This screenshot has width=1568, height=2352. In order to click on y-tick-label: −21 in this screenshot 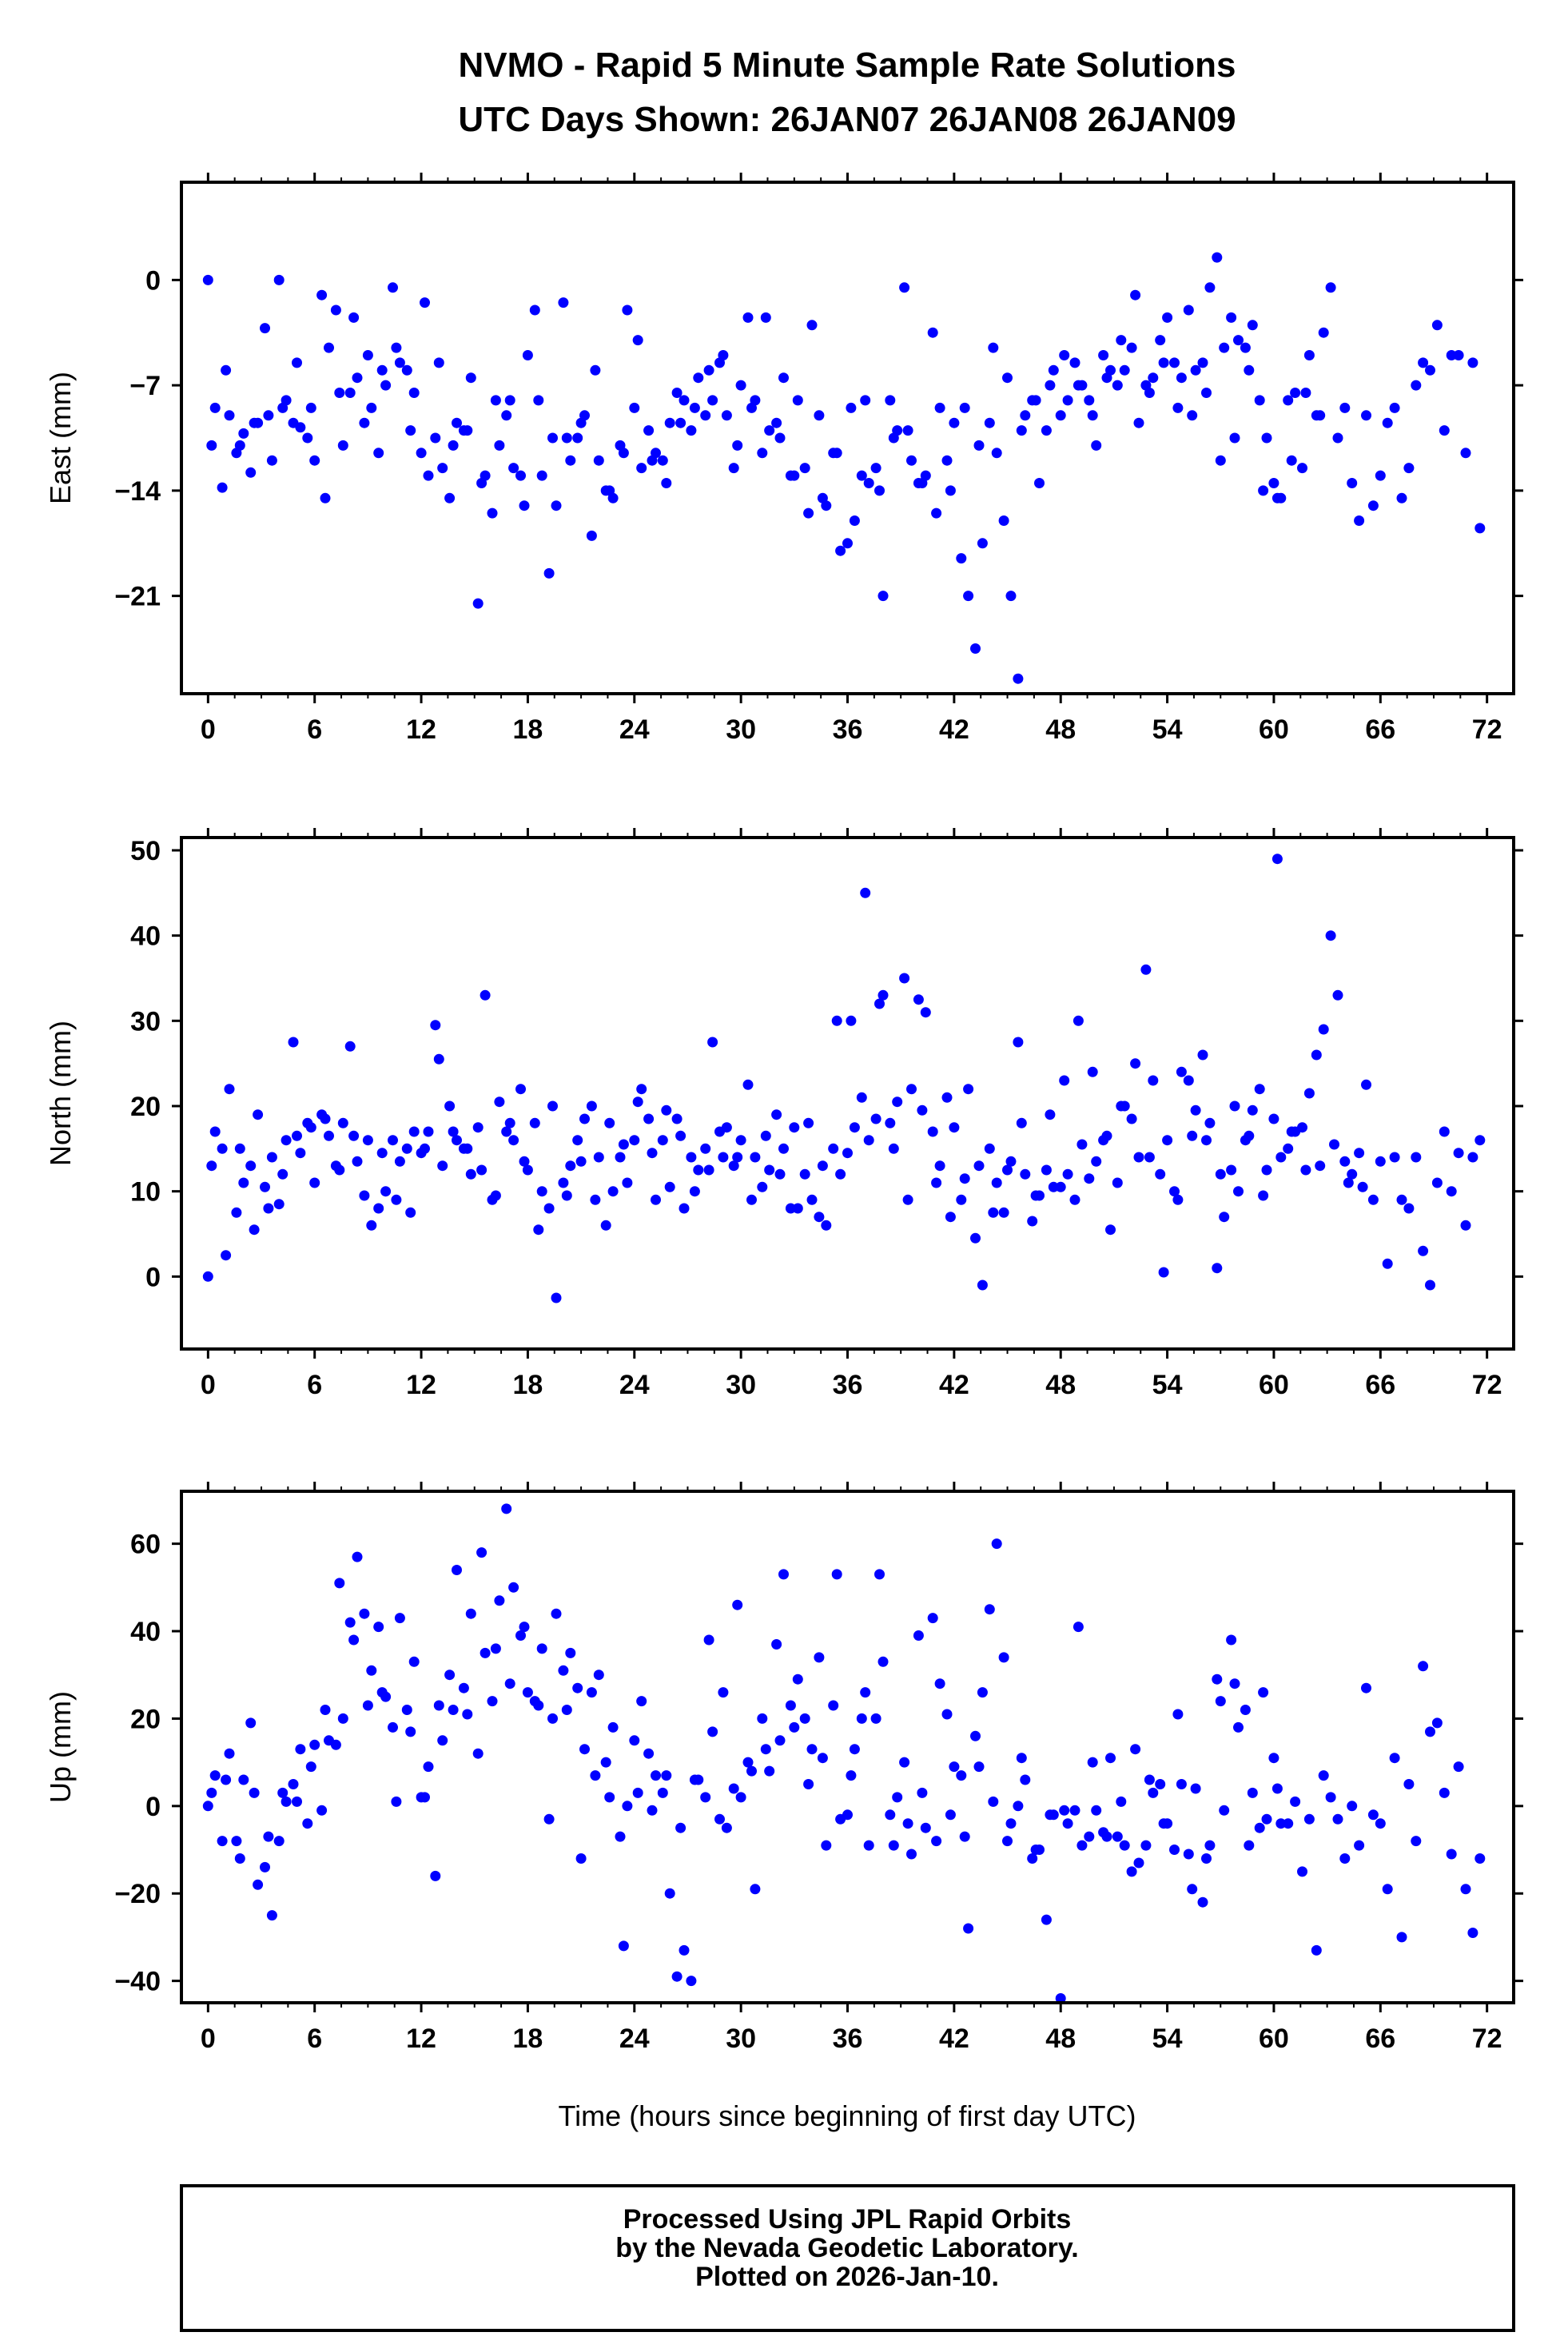, I will do `click(137, 597)`.